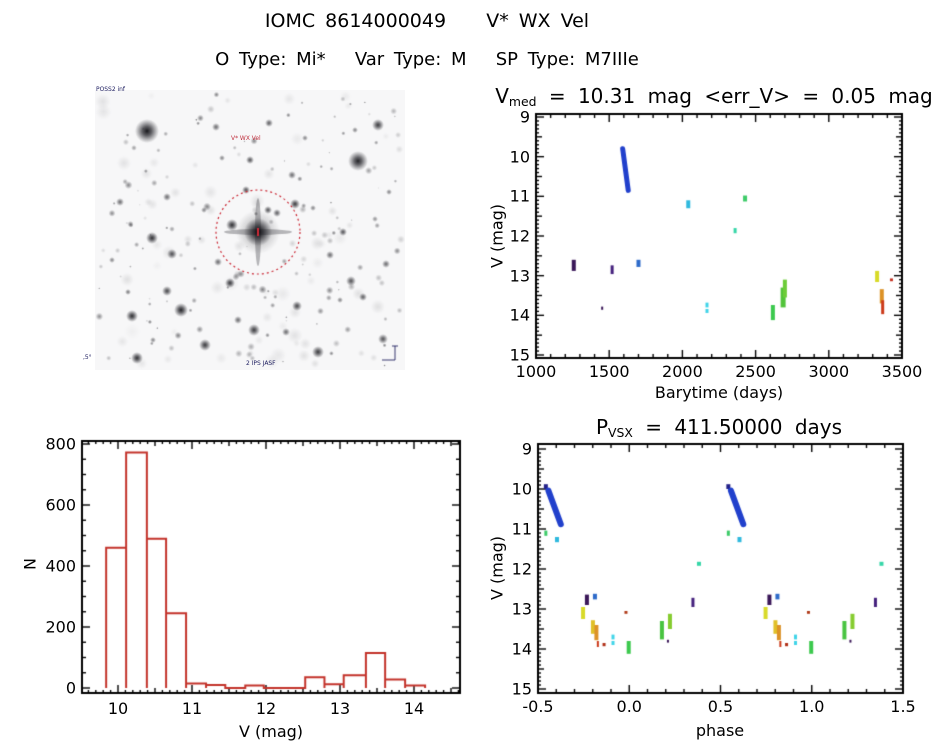 This screenshot has height=747, width=944. What do you see at coordinates (519, 236) in the screenshot?
I see `lightcurve-y-tick-label: 12` at bounding box center [519, 236].